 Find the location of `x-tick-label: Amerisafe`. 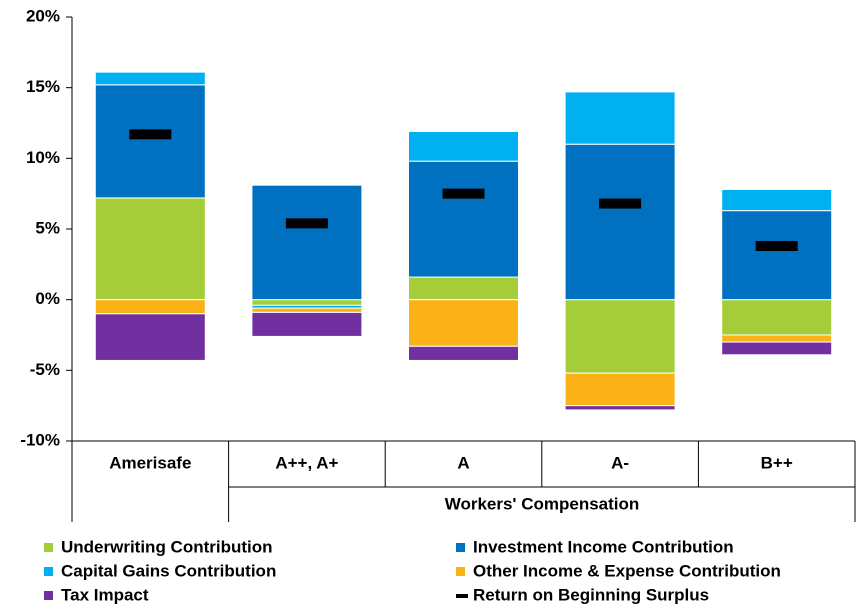

x-tick-label: Amerisafe is located at coordinates (150, 462).